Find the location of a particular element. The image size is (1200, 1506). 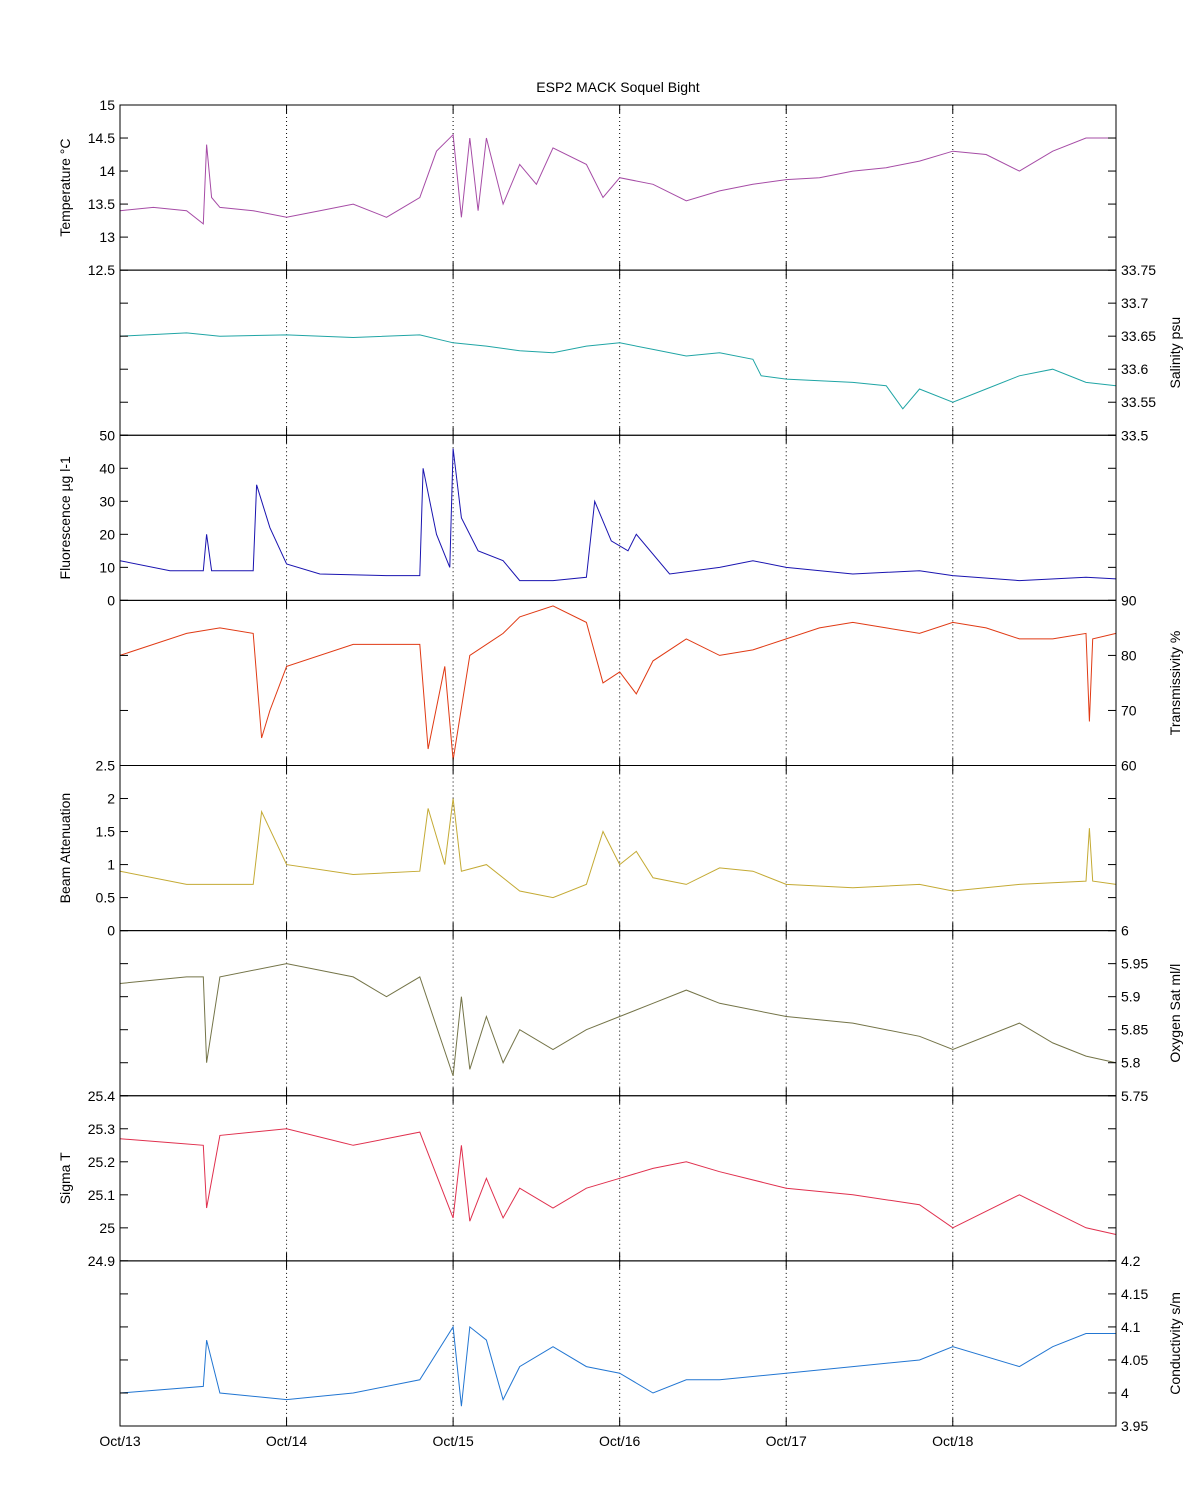

y-tick-label: 33.6 is located at coordinates (1134, 369).